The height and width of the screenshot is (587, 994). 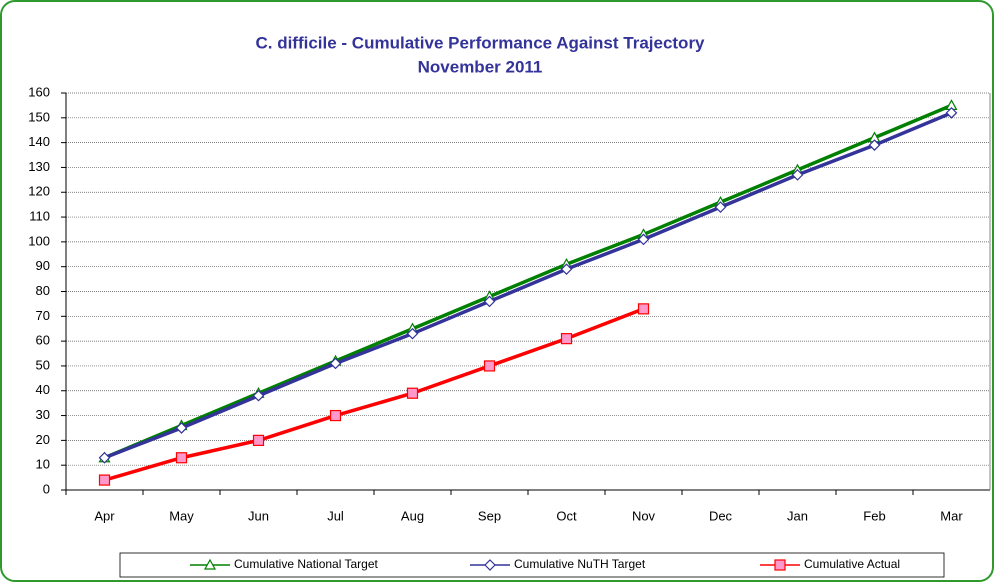 What do you see at coordinates (721, 515) in the screenshot?
I see `x-tick-label: Dec` at bounding box center [721, 515].